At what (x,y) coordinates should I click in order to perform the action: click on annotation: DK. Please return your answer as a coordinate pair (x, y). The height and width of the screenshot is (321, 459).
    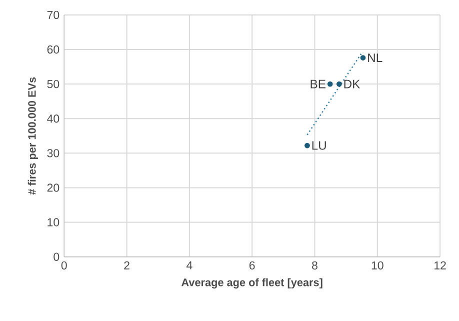
    Looking at the image, I should click on (352, 84).